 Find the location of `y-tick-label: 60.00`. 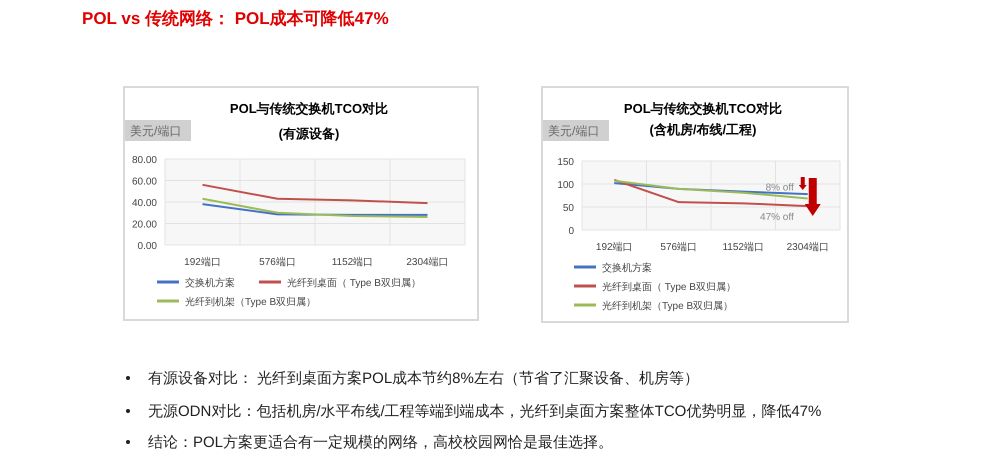

y-tick-label: 60.00 is located at coordinates (145, 182).